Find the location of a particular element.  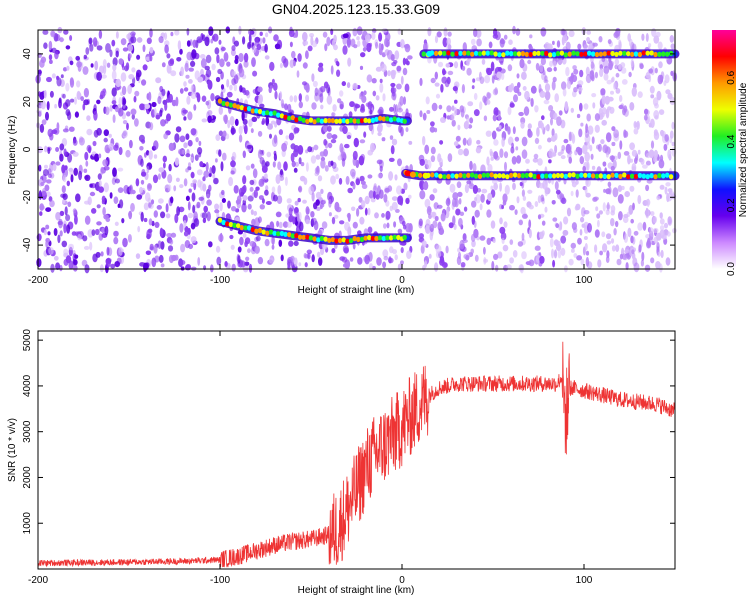

y-tick-label: 20 is located at coordinates (27, 102).